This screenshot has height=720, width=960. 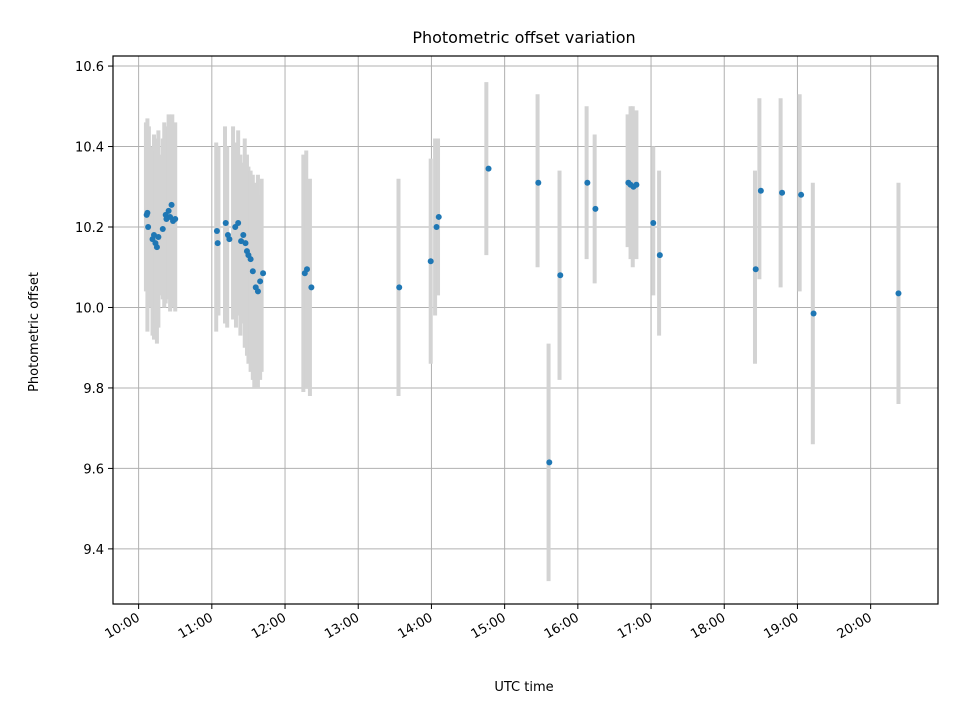 What do you see at coordinates (89, 228) in the screenshot?
I see `y-tick-label: 10.2` at bounding box center [89, 228].